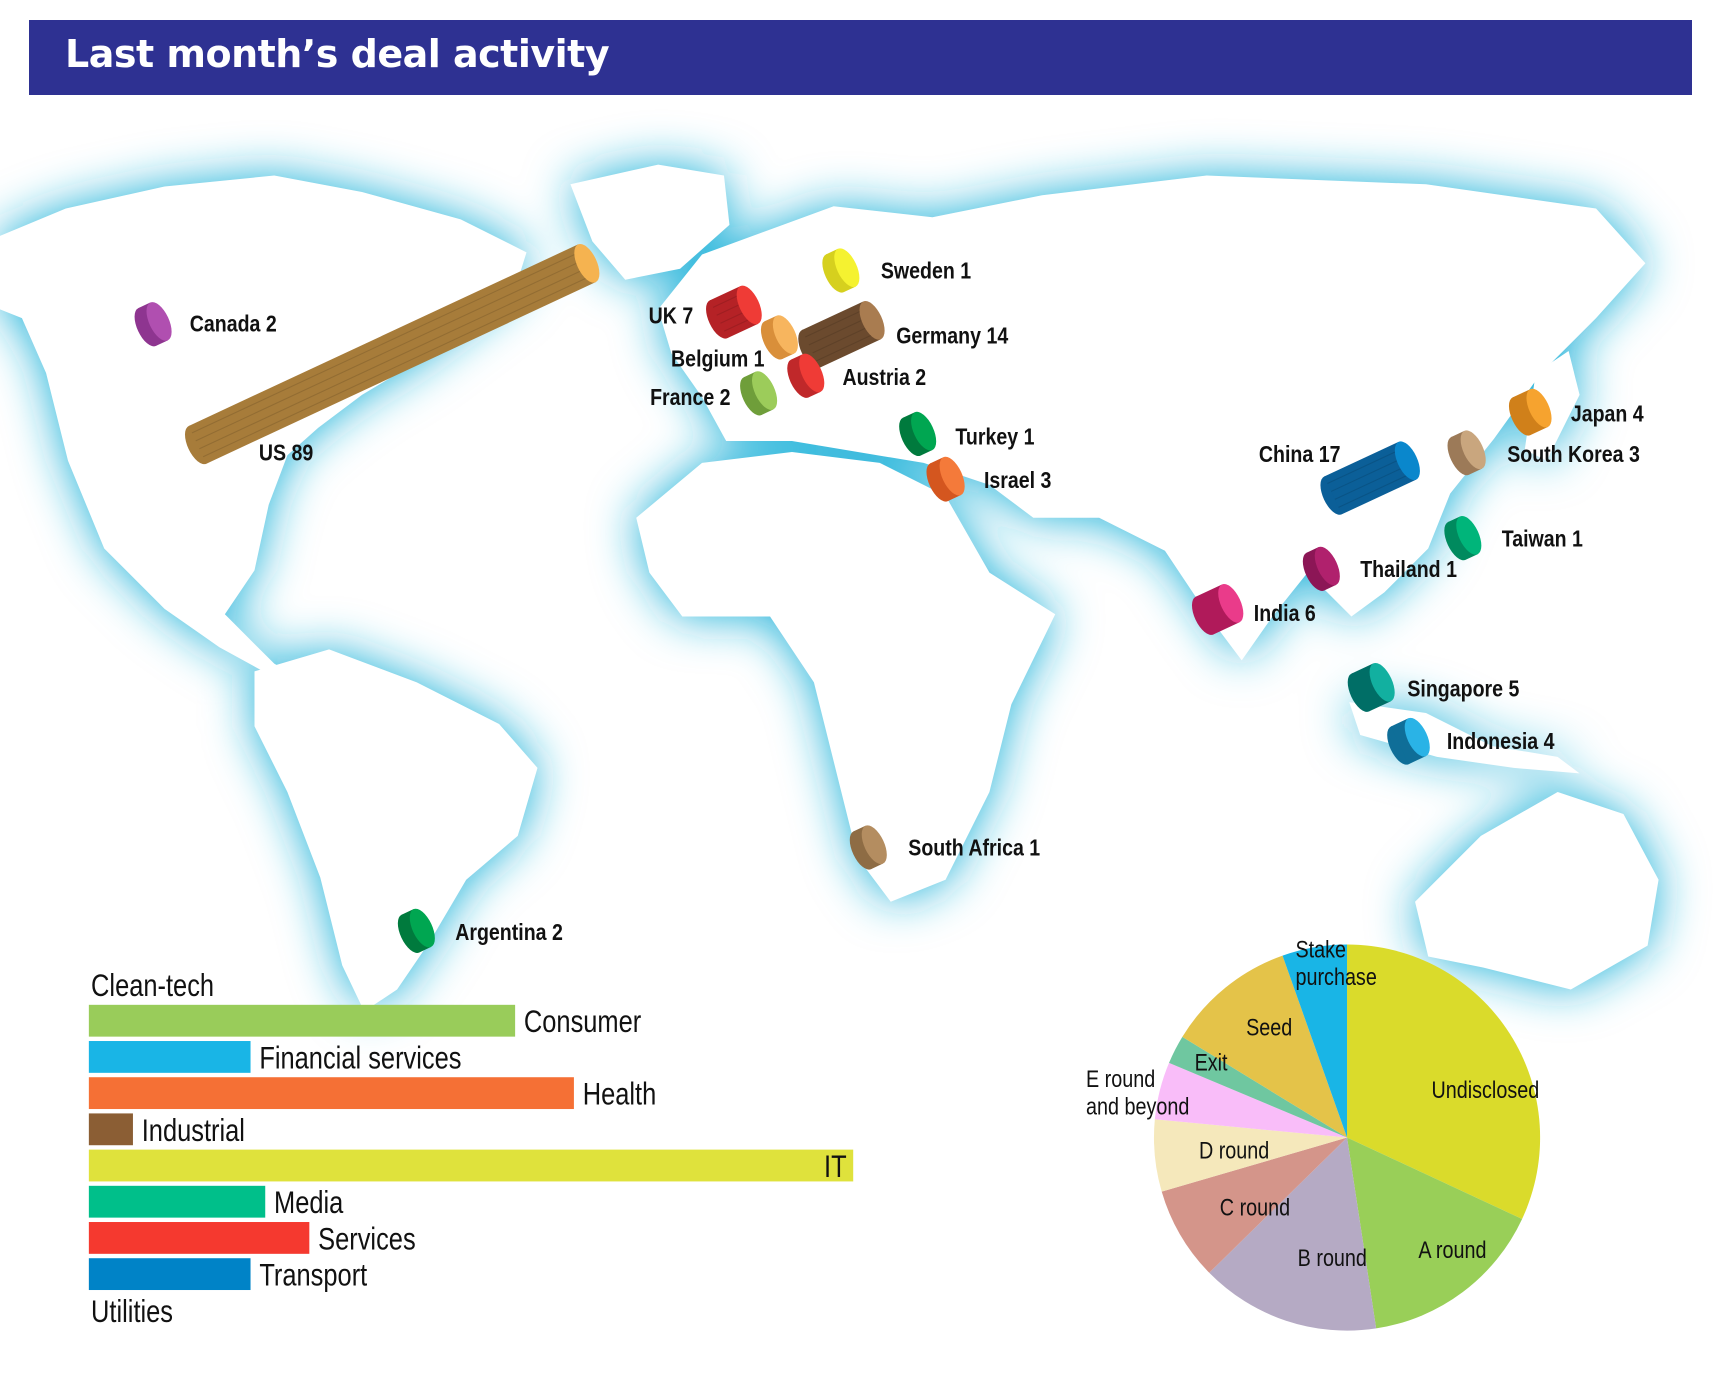  What do you see at coordinates (302, 453) in the screenshot?
I see `deal-count: 89` at bounding box center [302, 453].